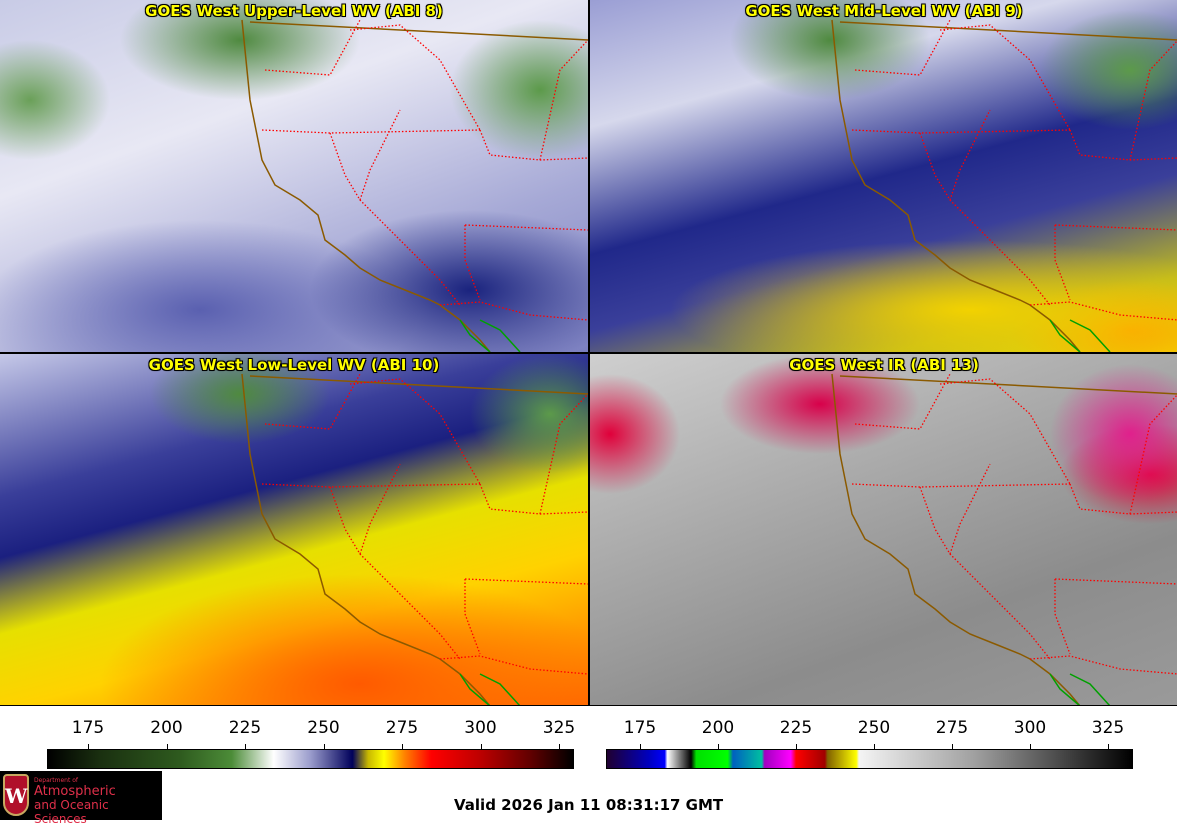 The width and height of the screenshot is (1177, 826). What do you see at coordinates (56, 780) in the screenshot?
I see `logo-line: Department of` at bounding box center [56, 780].